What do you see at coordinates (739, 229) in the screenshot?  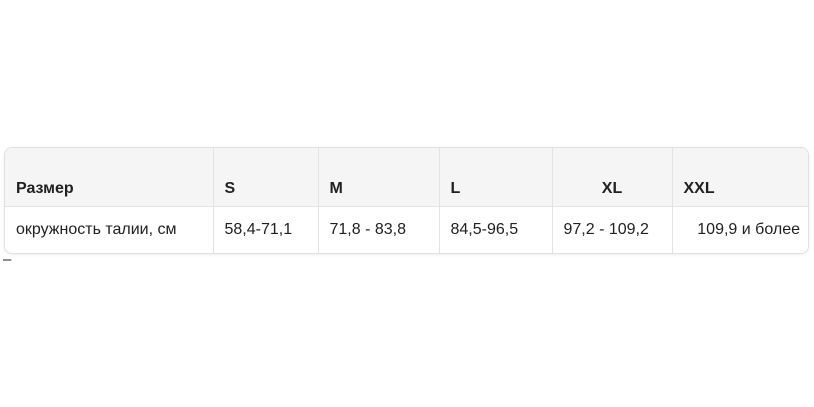 I see `cell-waist-xxl: 109,9 и более` at bounding box center [739, 229].